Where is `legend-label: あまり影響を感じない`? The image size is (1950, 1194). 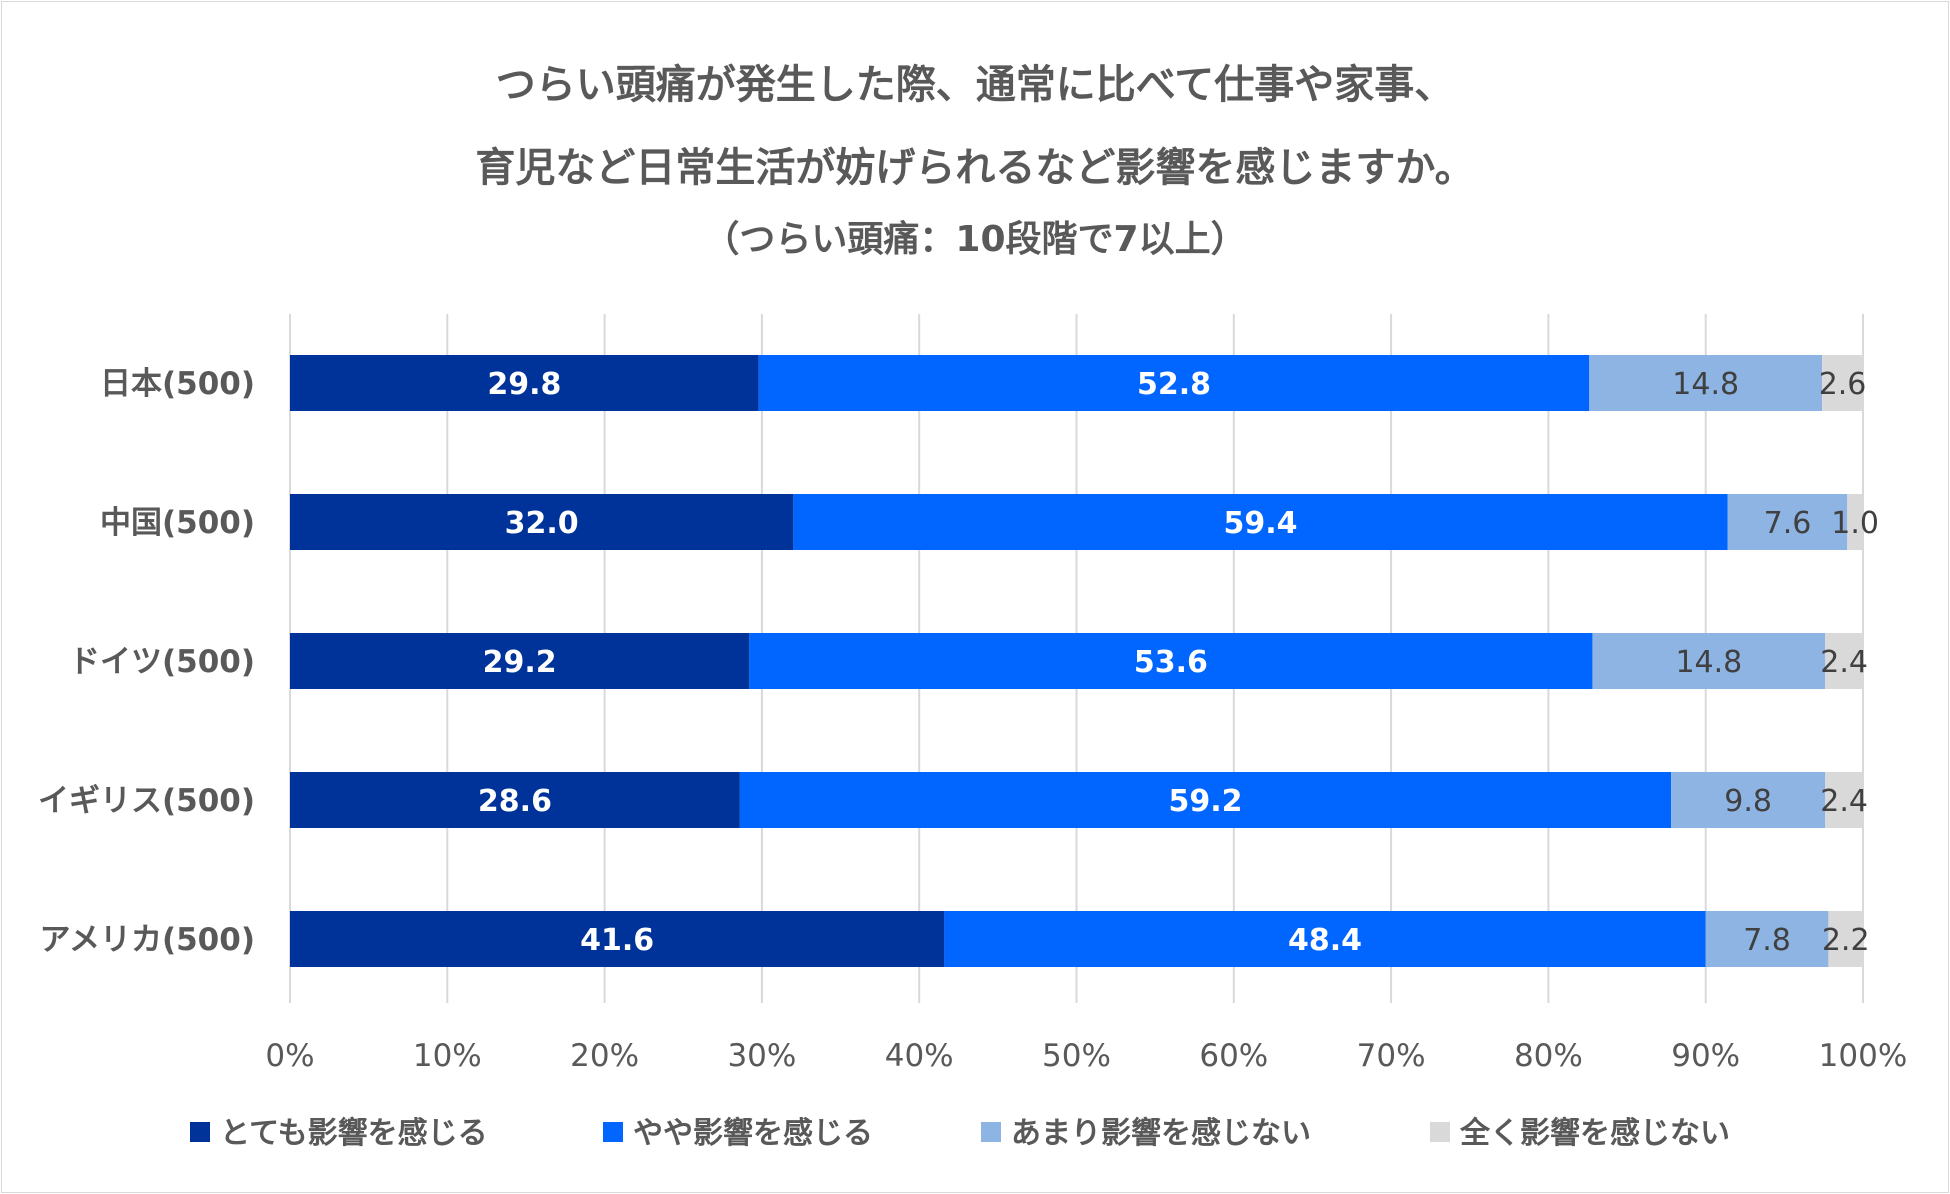 legend-label: あまり影響を感じない is located at coordinates (1161, 1133).